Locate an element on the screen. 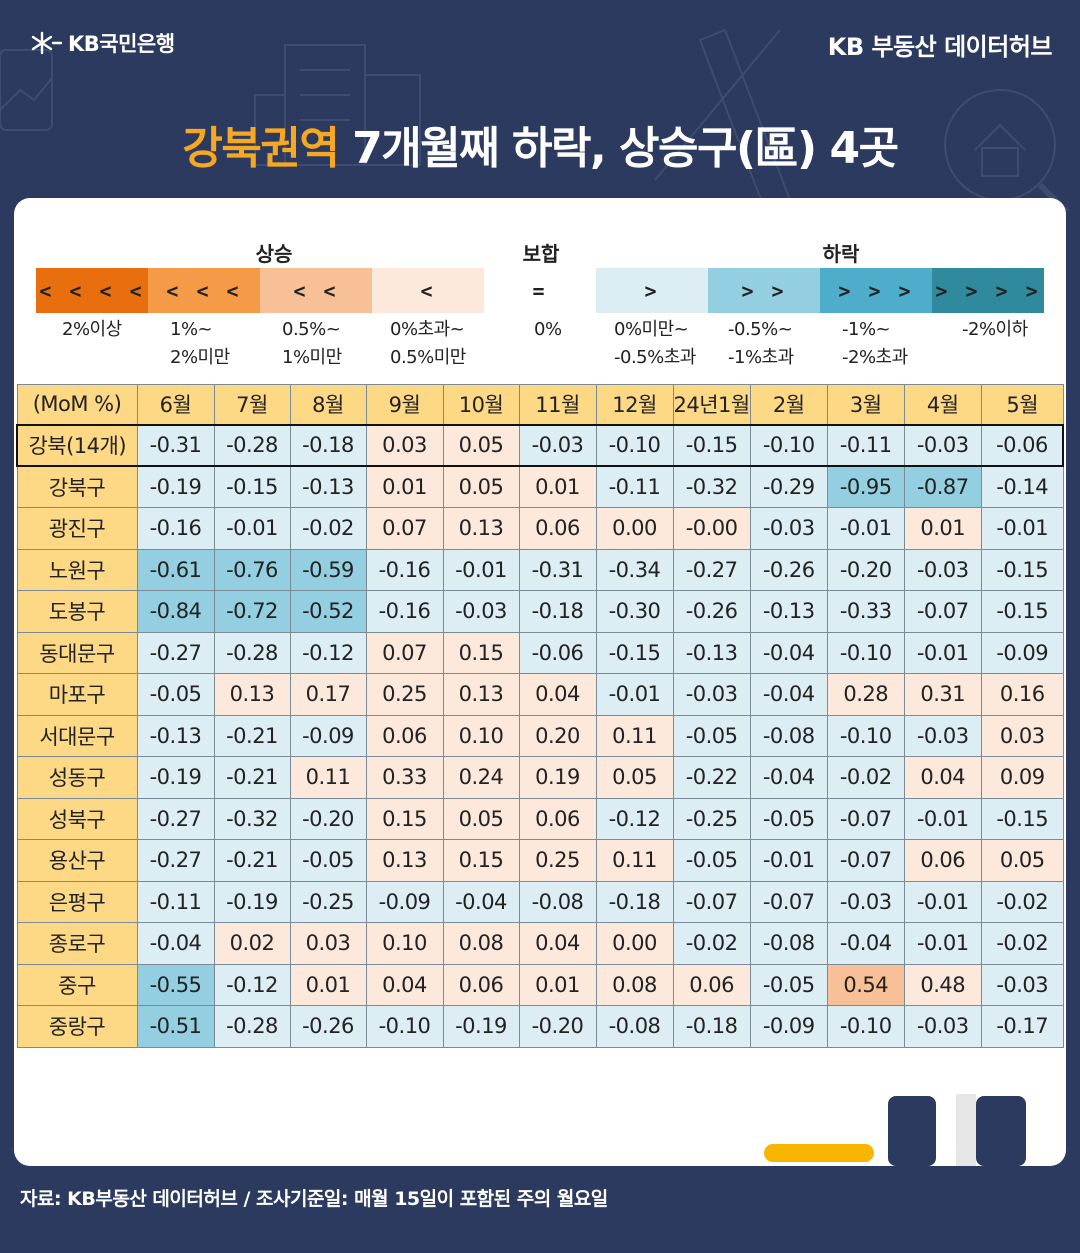  value-cell: 0.03 is located at coordinates (404, 445).